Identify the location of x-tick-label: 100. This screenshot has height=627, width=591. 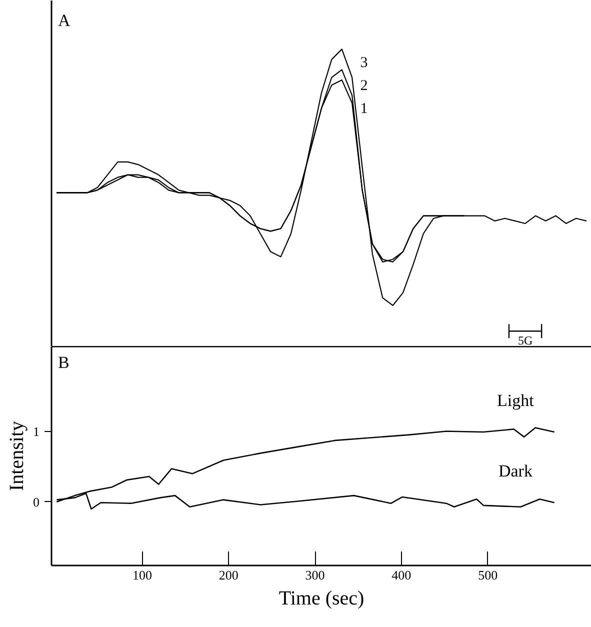
(142, 575).